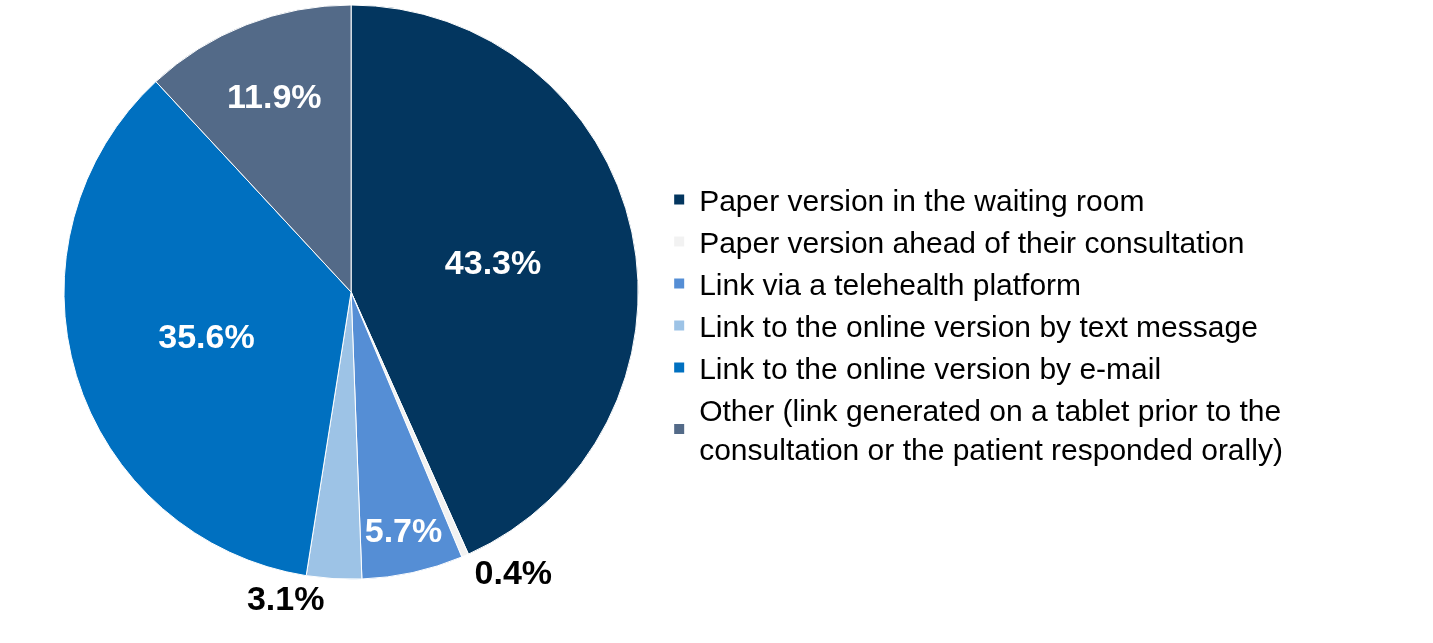  Describe the element at coordinates (285, 597) in the screenshot. I see `data-label: 3.1%` at that location.